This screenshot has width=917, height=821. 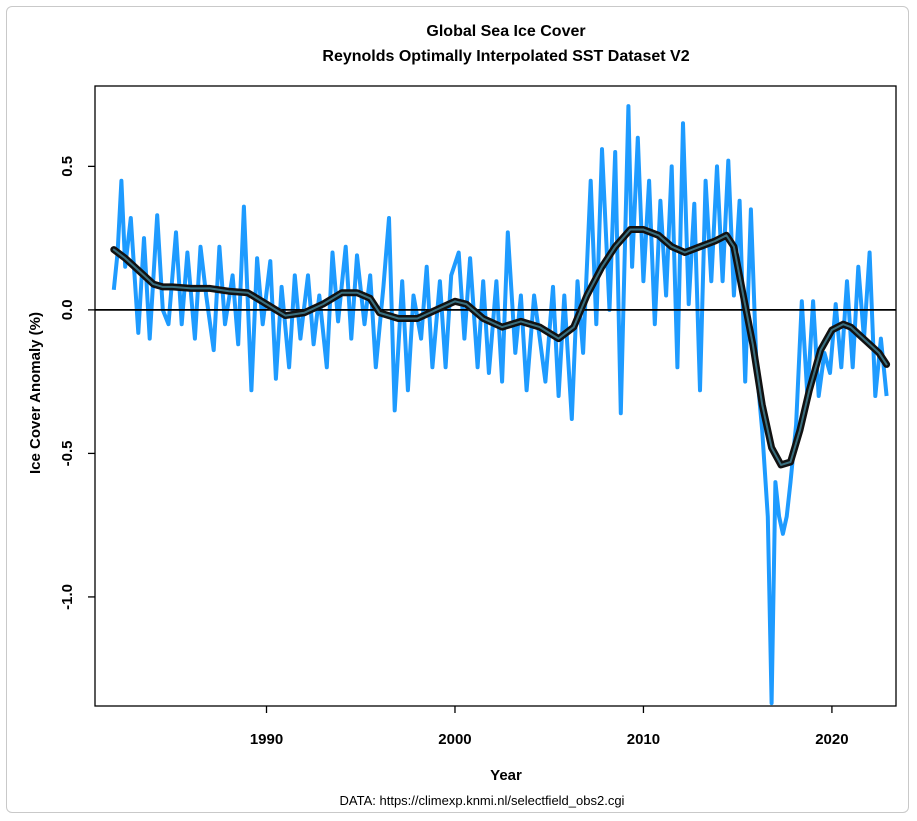 I want to click on x-tick-label: 2020, so click(x=831, y=739).